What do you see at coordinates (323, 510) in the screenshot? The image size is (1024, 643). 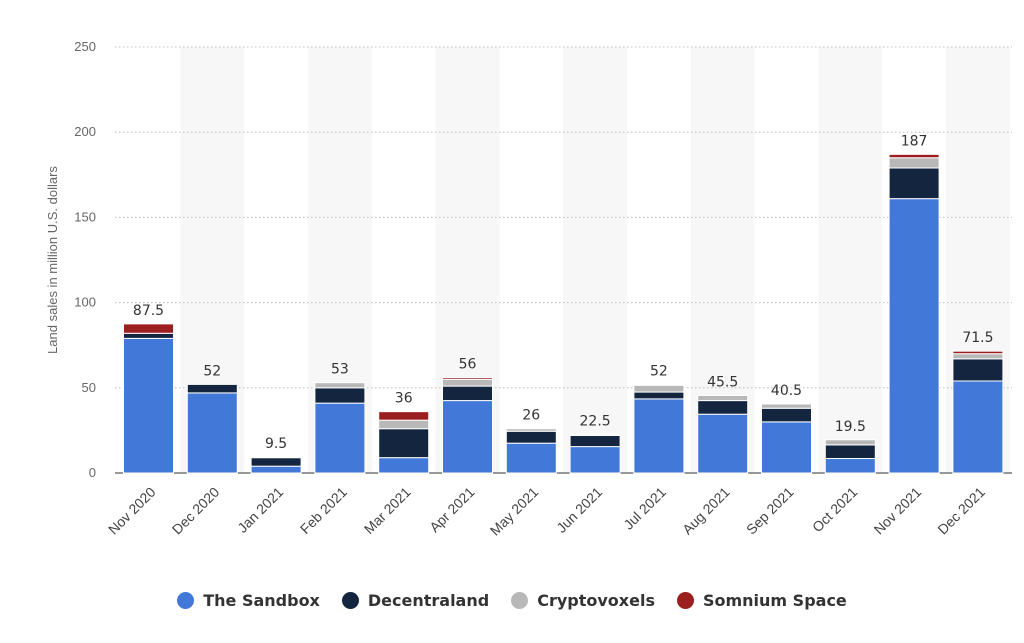 I see `x-tick-label: Feb 2021` at bounding box center [323, 510].